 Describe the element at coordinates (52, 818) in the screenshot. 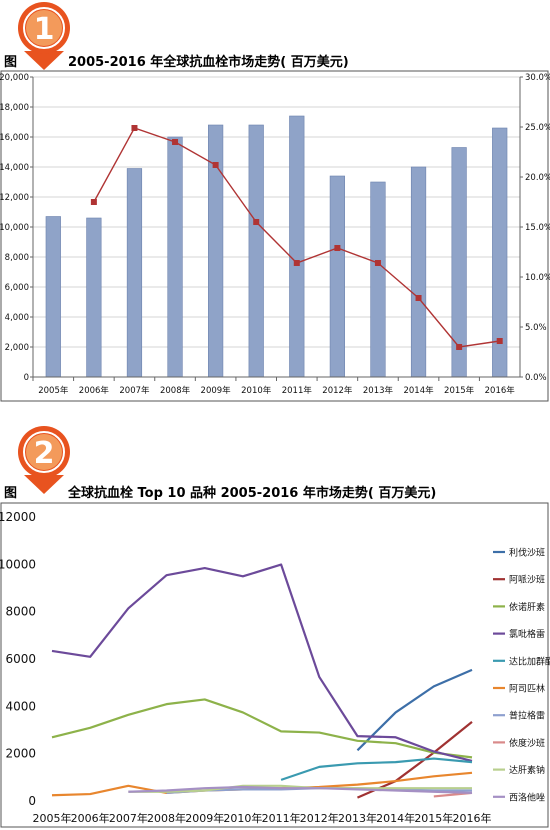

I see `chart-2-x-tick-label: 2005年` at that location.